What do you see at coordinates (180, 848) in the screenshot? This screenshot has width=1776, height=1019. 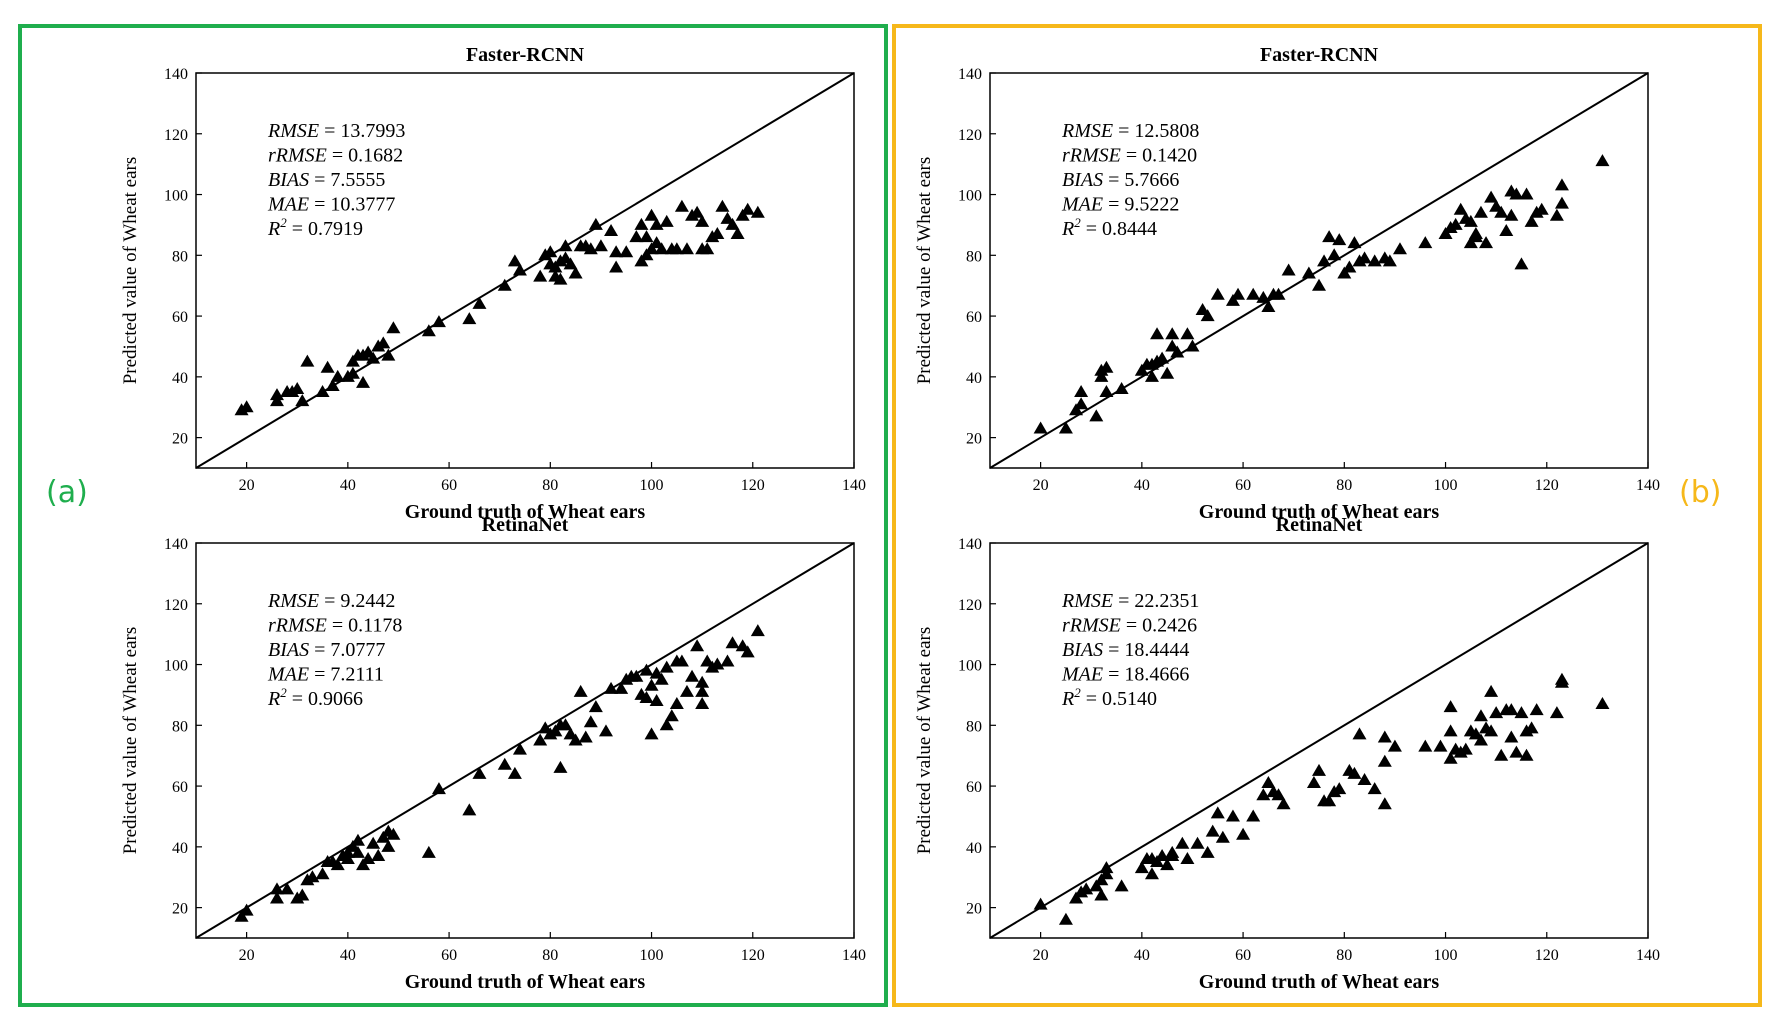 I see `y-tick-label: 40` at bounding box center [180, 848].